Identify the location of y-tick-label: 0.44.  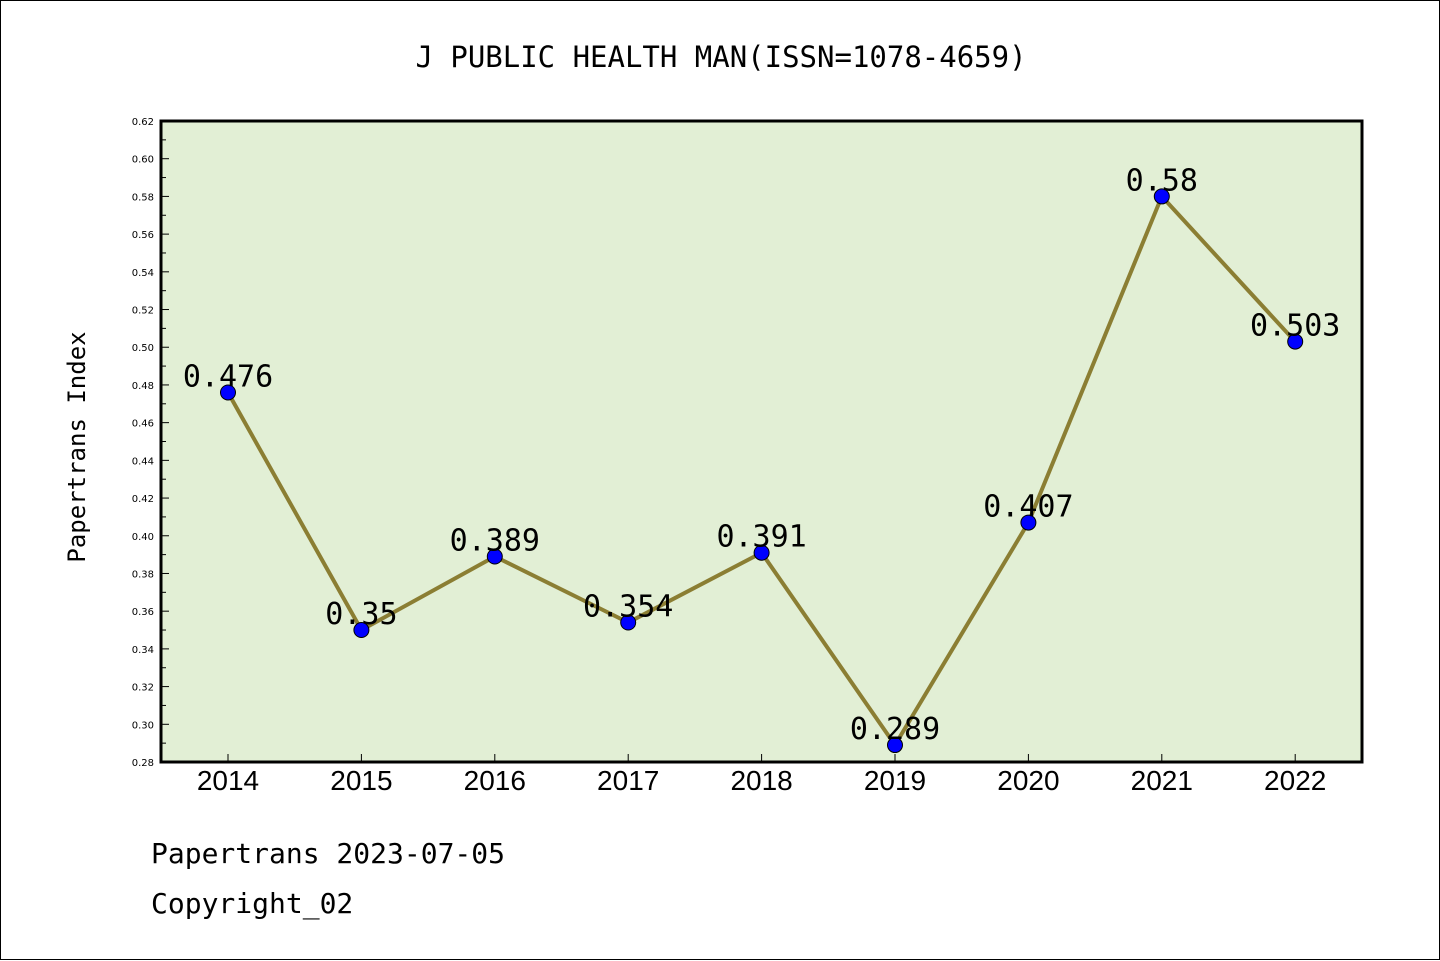
(143, 461).